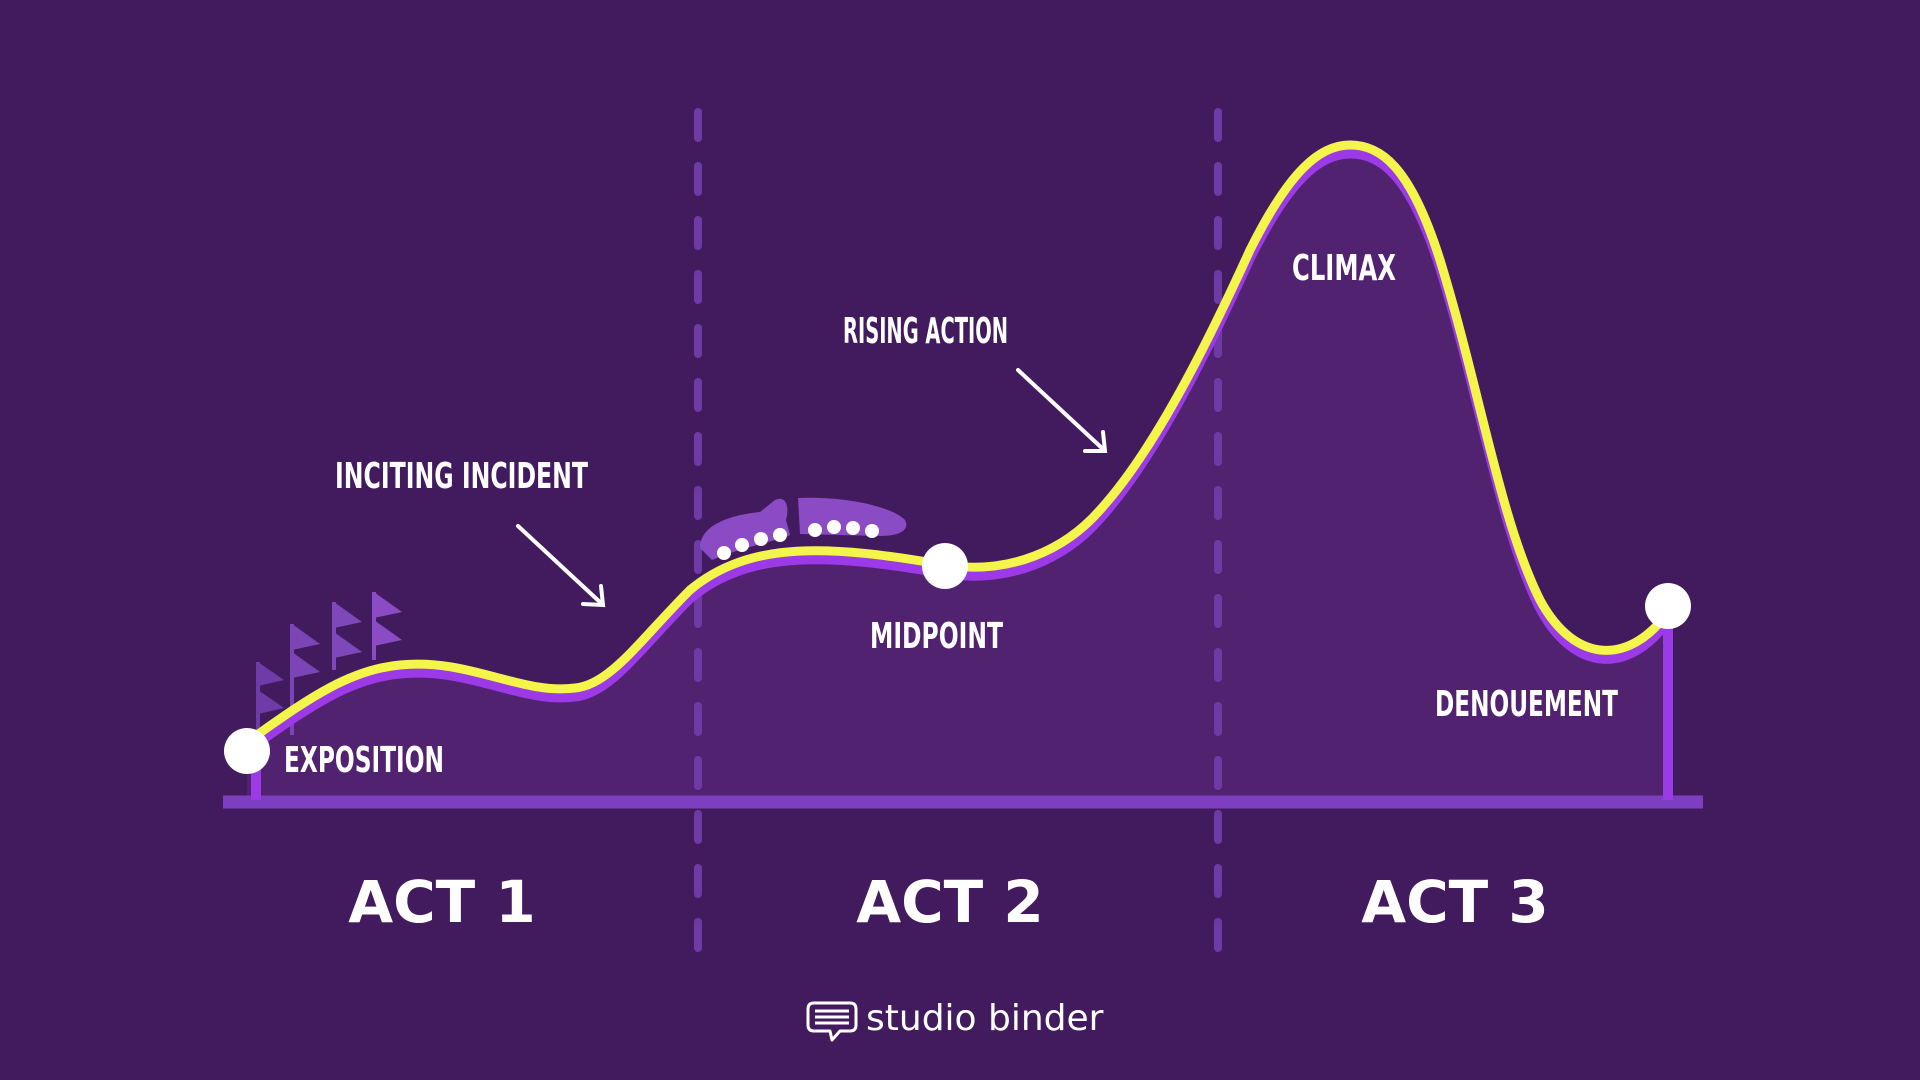 The height and width of the screenshot is (1080, 1920). I want to click on coaster-cars-decoration, so click(803, 528).